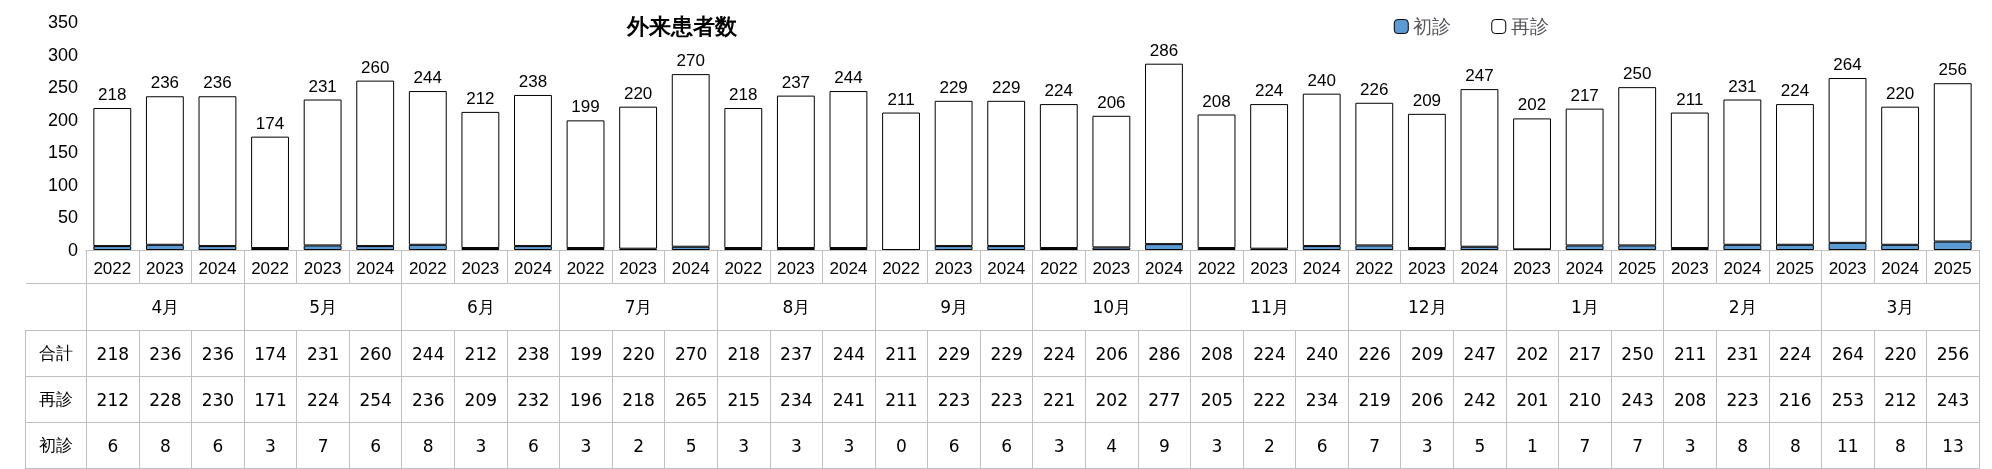 The height and width of the screenshot is (469, 1992). Describe the element at coordinates (1374, 353) in the screenshot. I see `text: 226` at that location.